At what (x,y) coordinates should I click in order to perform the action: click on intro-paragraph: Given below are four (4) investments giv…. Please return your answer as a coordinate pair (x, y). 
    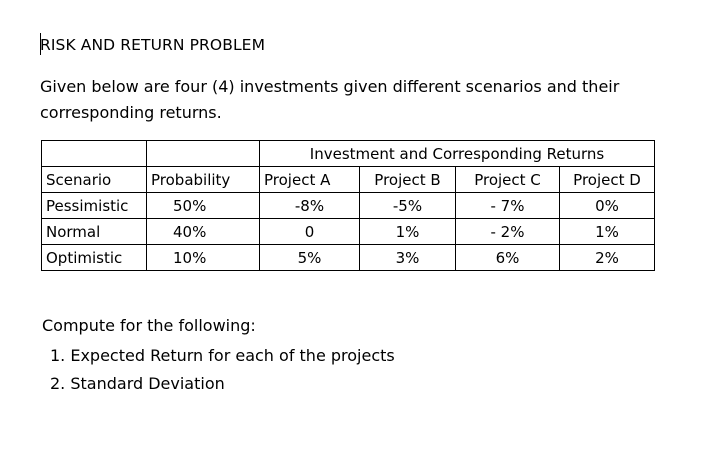
    Looking at the image, I should click on (330, 99).